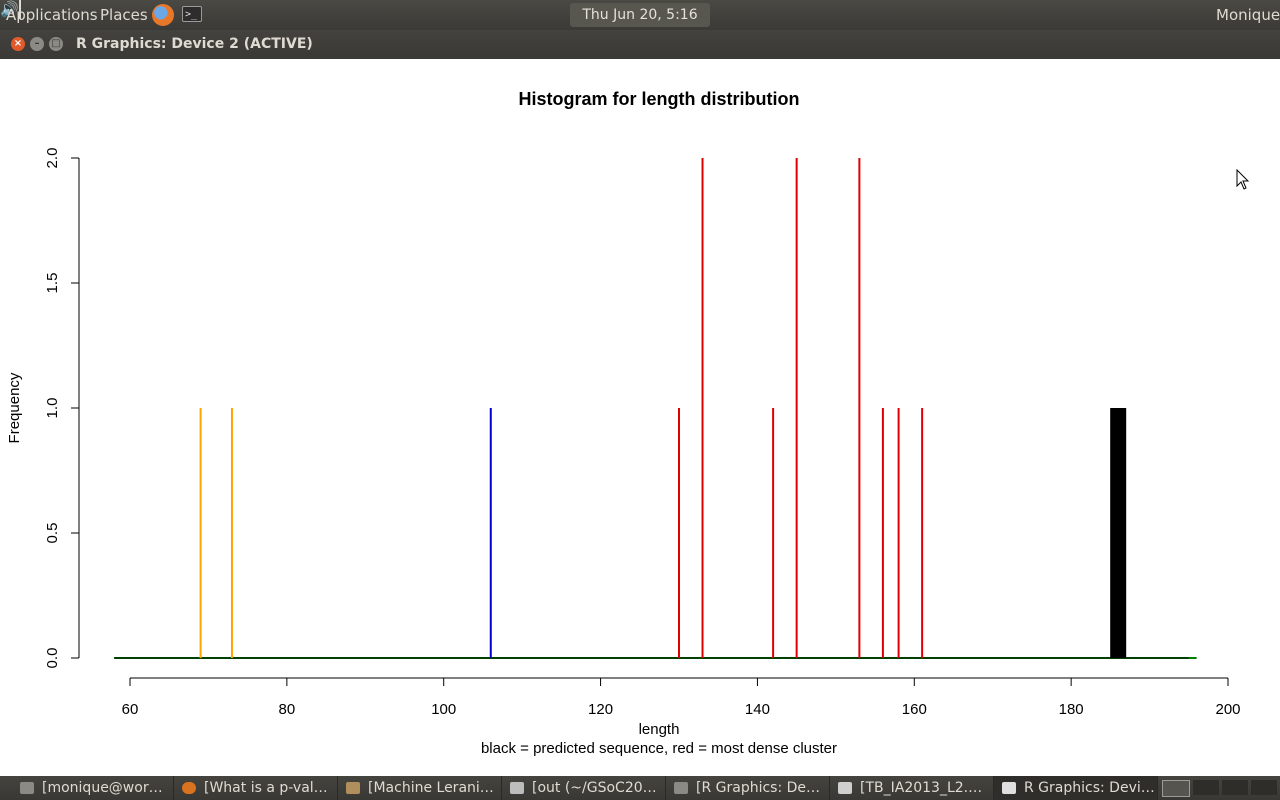 Image resolution: width=1280 pixels, height=800 pixels. Describe the element at coordinates (37, 44) in the screenshot. I see `minimize-icon: –` at that location.